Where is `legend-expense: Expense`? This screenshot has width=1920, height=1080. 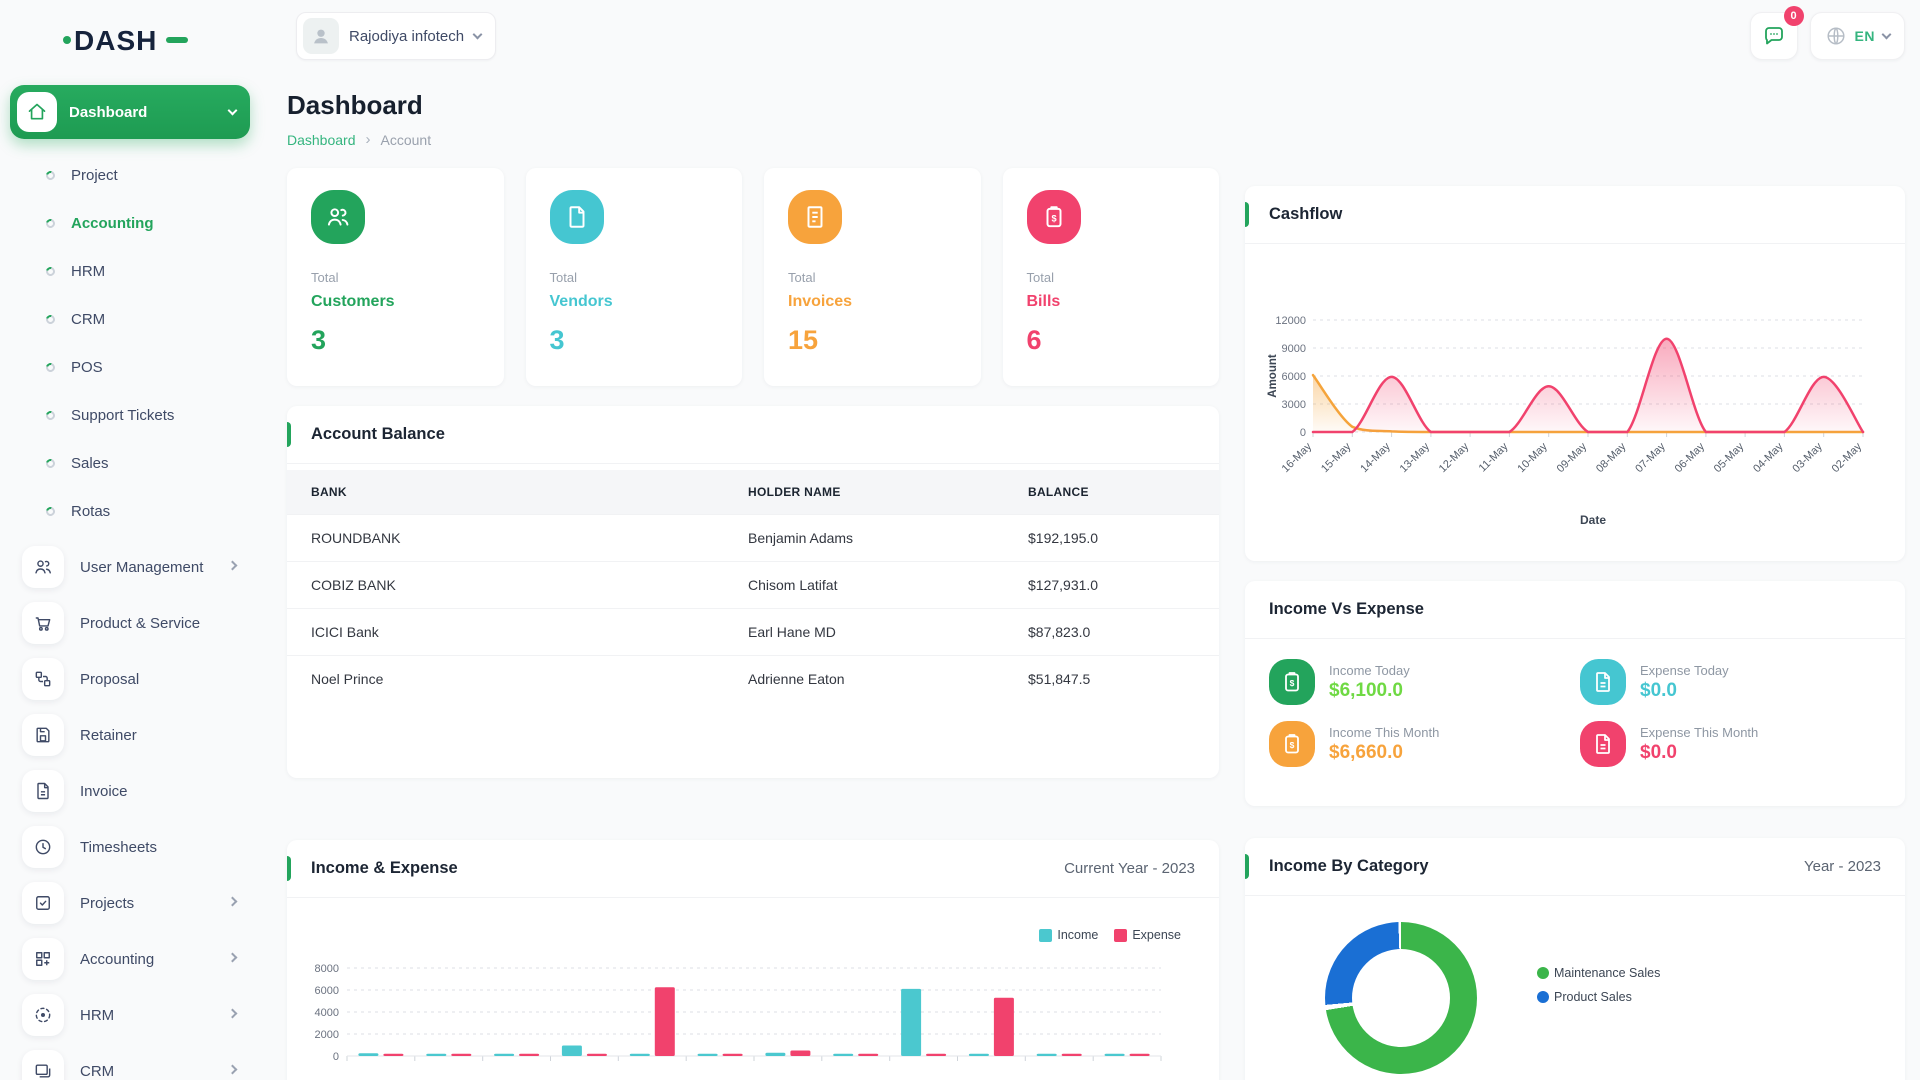 legend-expense: Expense is located at coordinates (1147, 935).